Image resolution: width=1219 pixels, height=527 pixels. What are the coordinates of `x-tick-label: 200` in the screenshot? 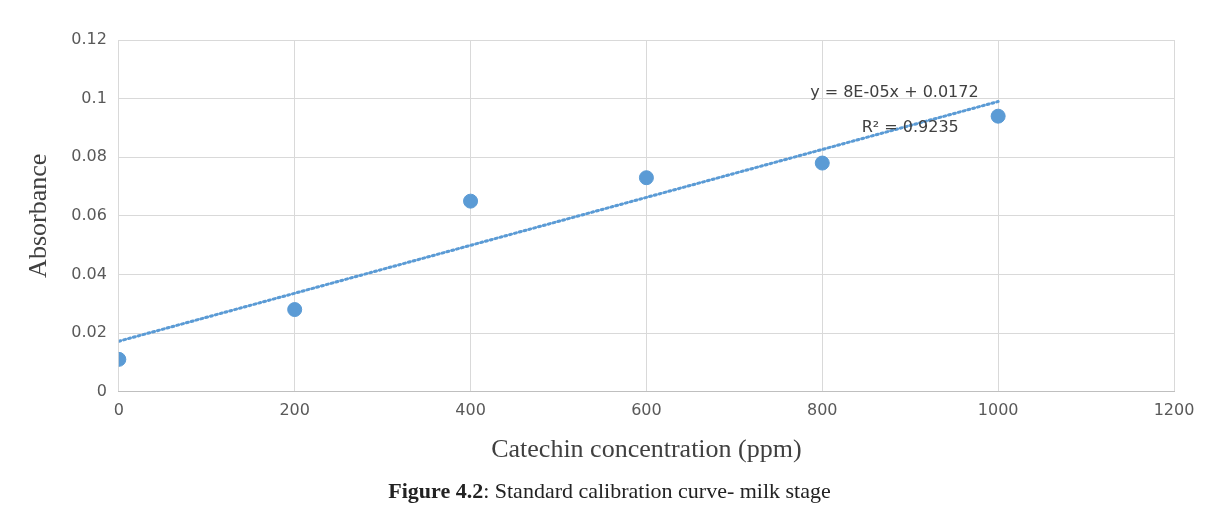 It's located at (294, 410).